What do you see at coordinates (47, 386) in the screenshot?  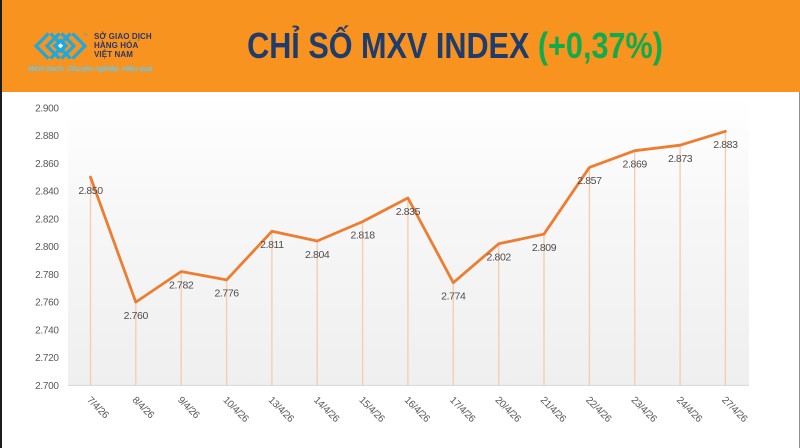 I see `svg-text: 2.700` at bounding box center [47, 386].